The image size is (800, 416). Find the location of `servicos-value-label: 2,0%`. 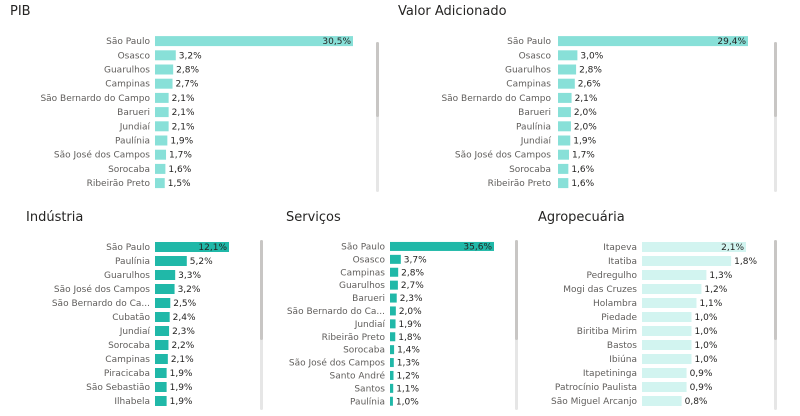

servicos-value-label: 2,0% is located at coordinates (410, 312).